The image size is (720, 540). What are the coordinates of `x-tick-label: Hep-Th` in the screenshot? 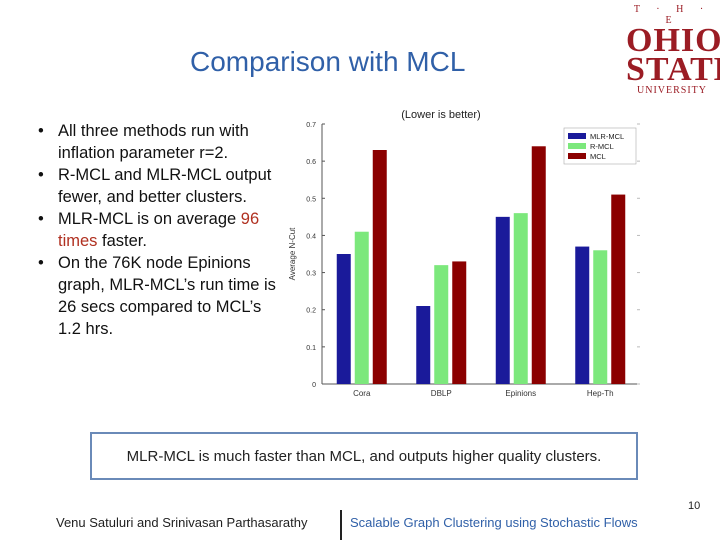 It's located at (600, 393).